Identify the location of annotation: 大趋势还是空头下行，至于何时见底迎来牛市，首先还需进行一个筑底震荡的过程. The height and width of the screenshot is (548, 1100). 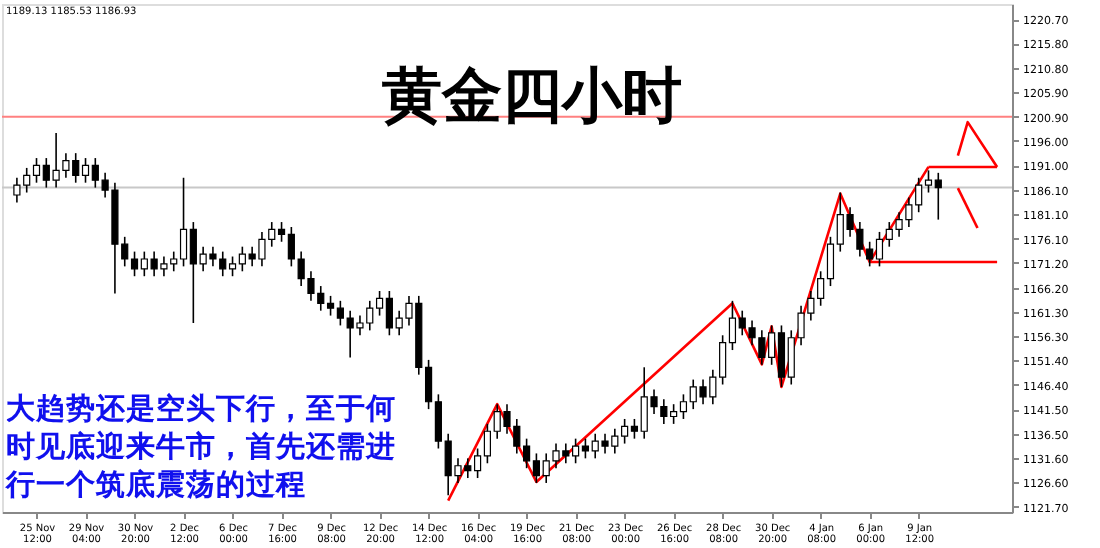
(200, 446).